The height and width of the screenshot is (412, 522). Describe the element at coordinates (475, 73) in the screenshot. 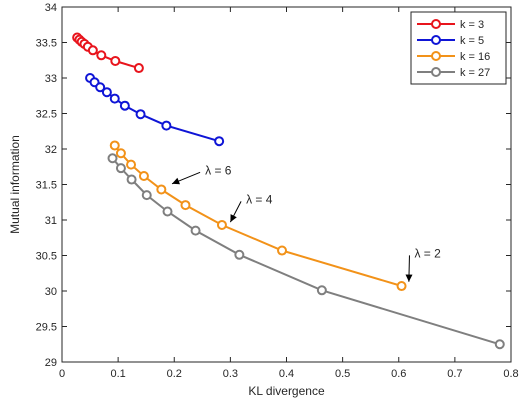

I see `legend-label: k = 27` at that location.